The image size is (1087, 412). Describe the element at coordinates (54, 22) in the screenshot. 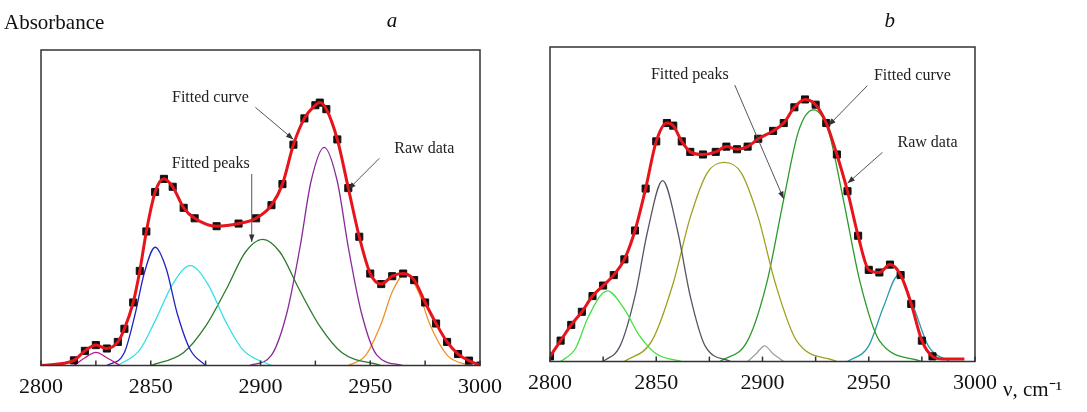

I see `y-axis-title: Absorbance` at that location.